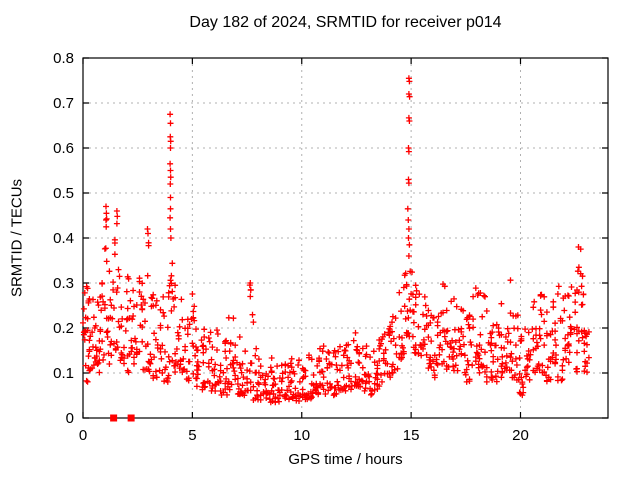 This screenshot has height=480, width=640. Describe the element at coordinates (411, 435) in the screenshot. I see `x-tick-label: 15` at that location.